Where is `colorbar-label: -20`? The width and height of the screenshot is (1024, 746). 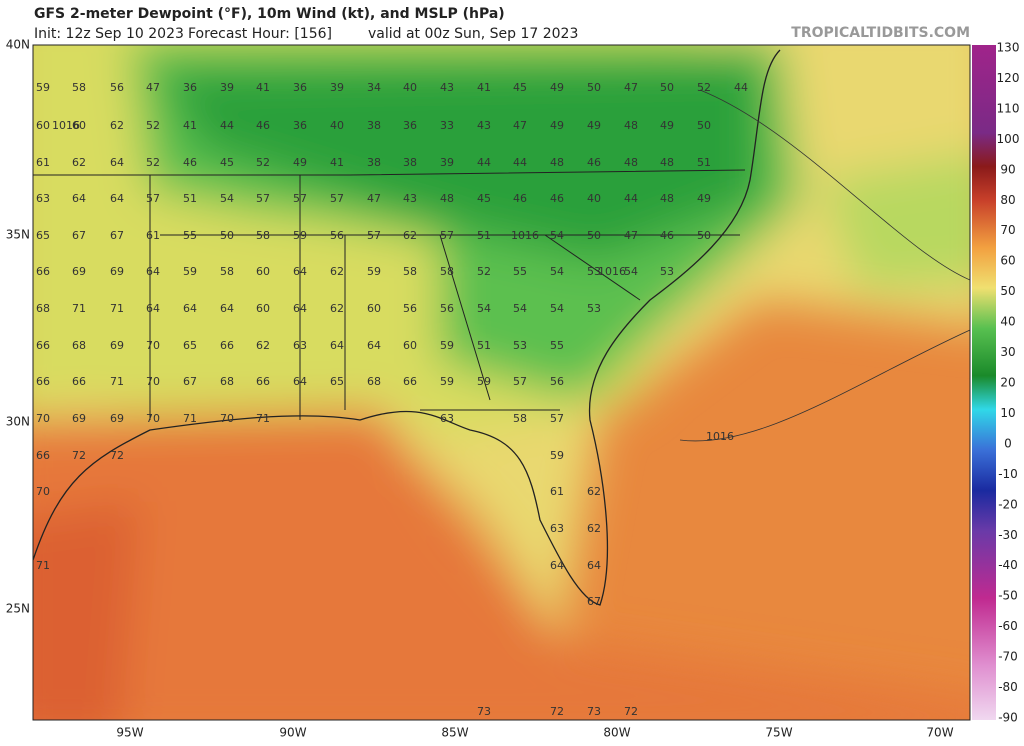 colorbar-label: -20 is located at coordinates (1008, 504).